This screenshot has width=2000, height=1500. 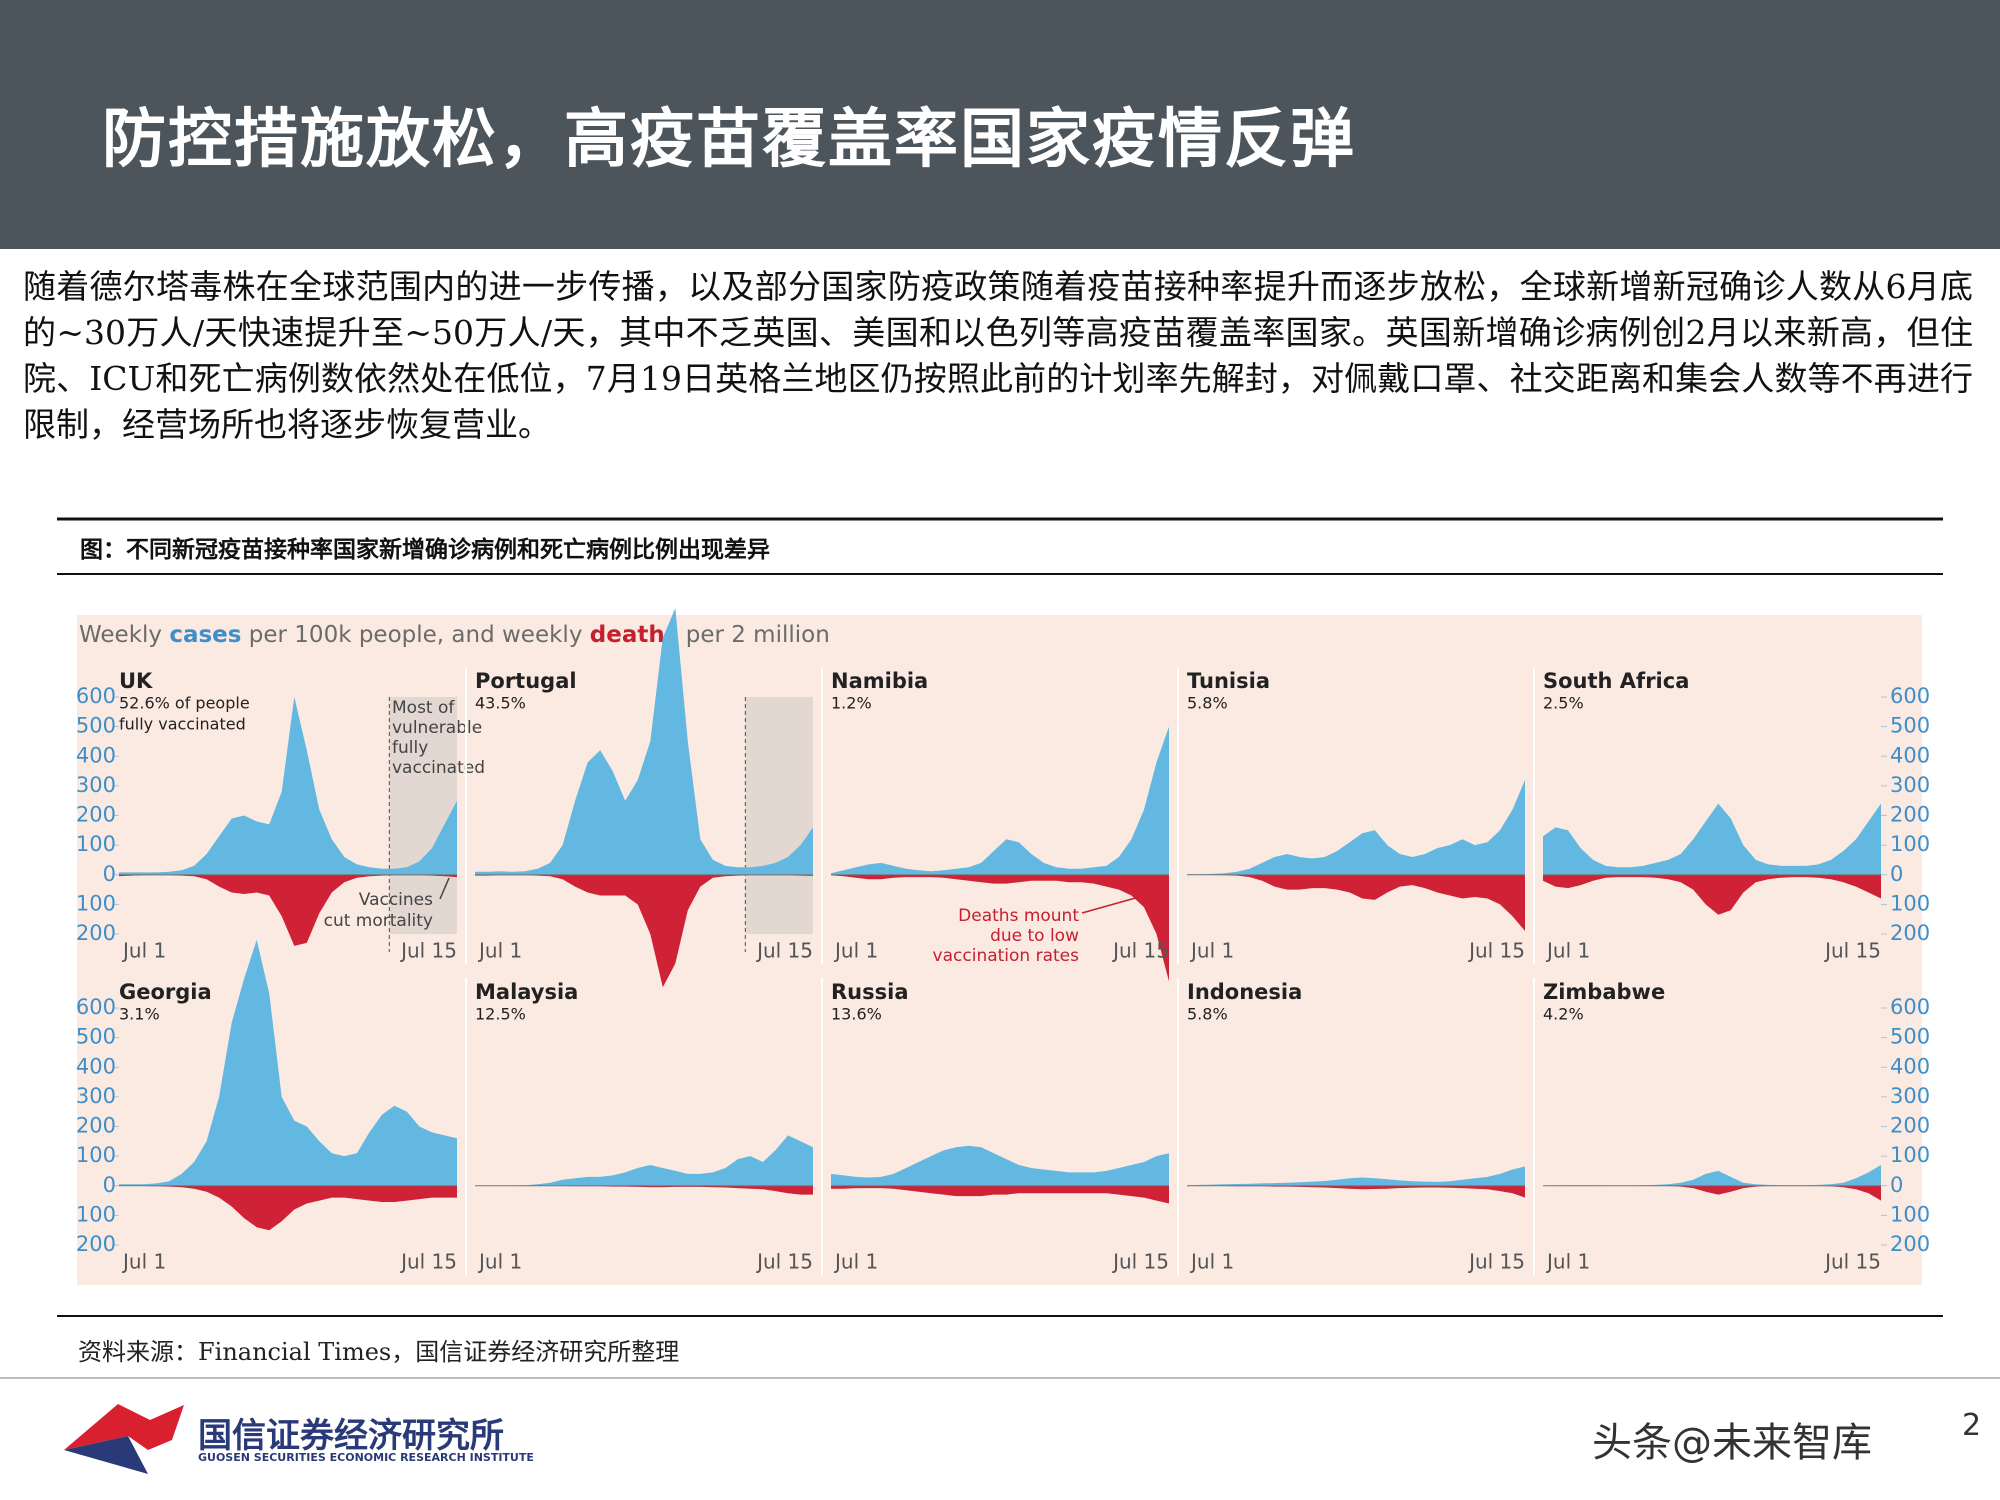 I want to click on subtitle-part: cases, so click(x=205, y=635).